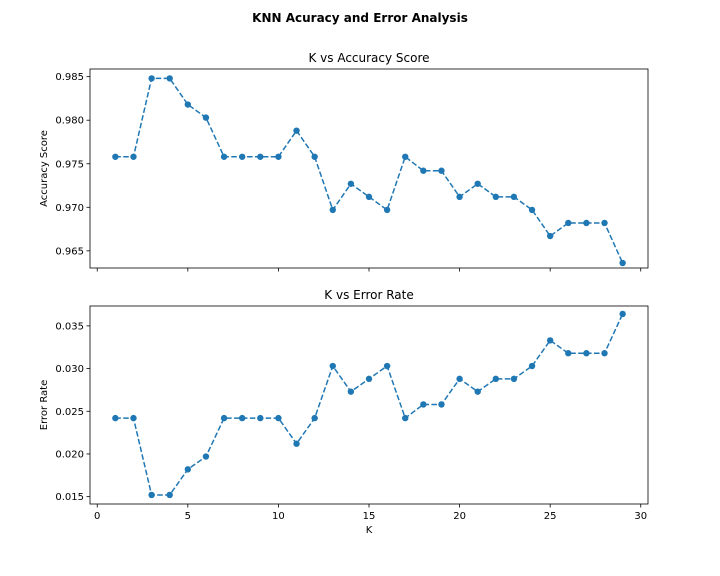  Describe the element at coordinates (278, 516) in the screenshot. I see `error-rate-xtick-label: 10` at that location.